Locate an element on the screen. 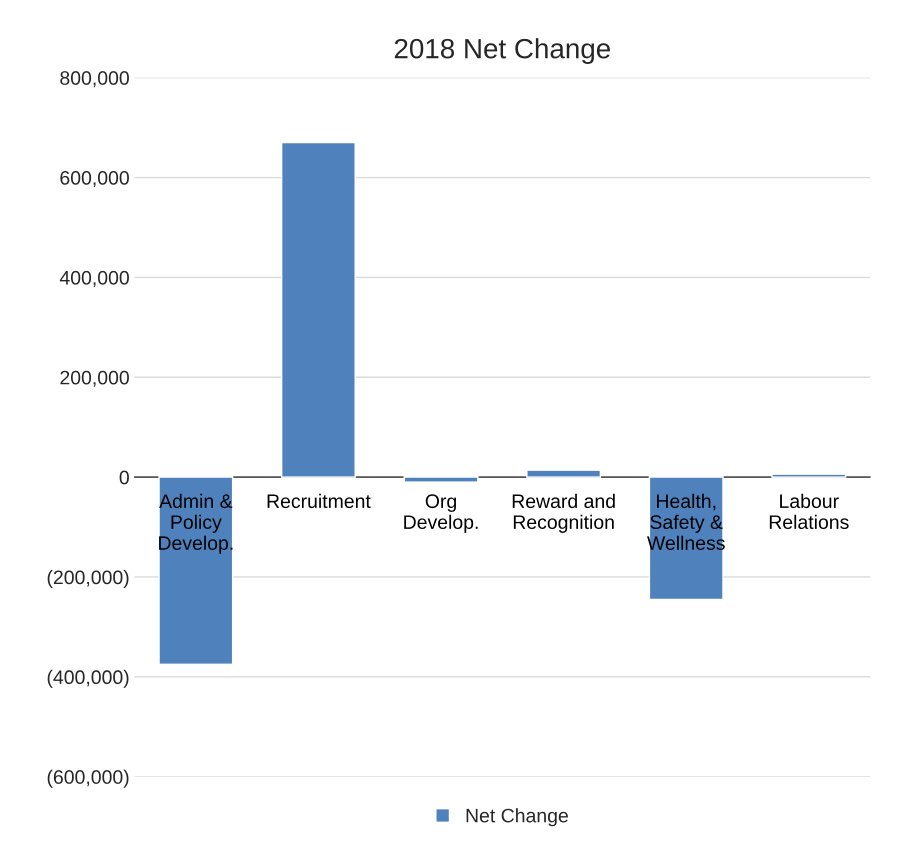 Image resolution: width=897 pixels, height=863 pixels. chart-title: 2018 Net Change is located at coordinates (502, 51).